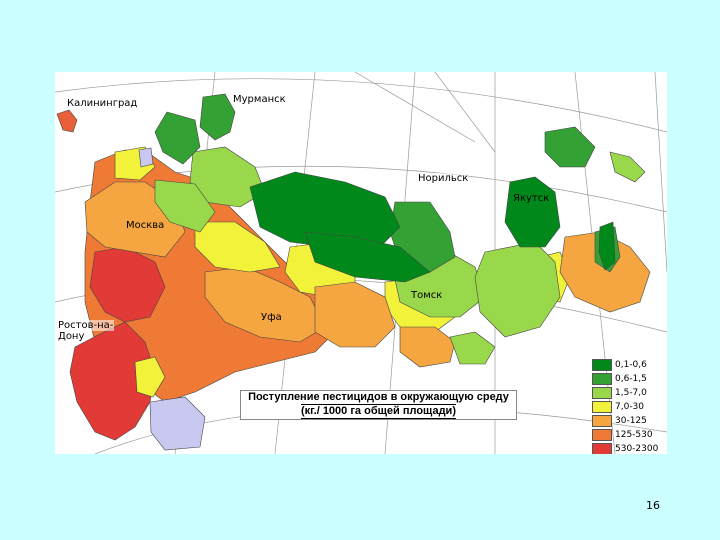 The image size is (720, 540). Describe the element at coordinates (71, 336) in the screenshot. I see `city-label-rostov-line2: Дону` at that location.